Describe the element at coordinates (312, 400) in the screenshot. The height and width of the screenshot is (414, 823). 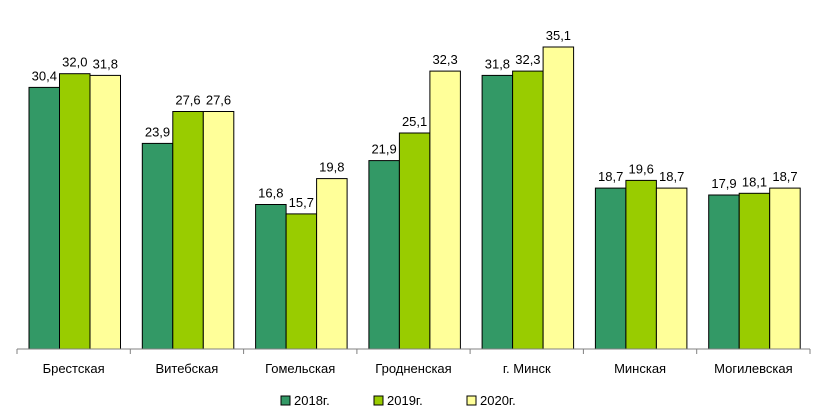
I see `legend-label: 2018г.` at that location.